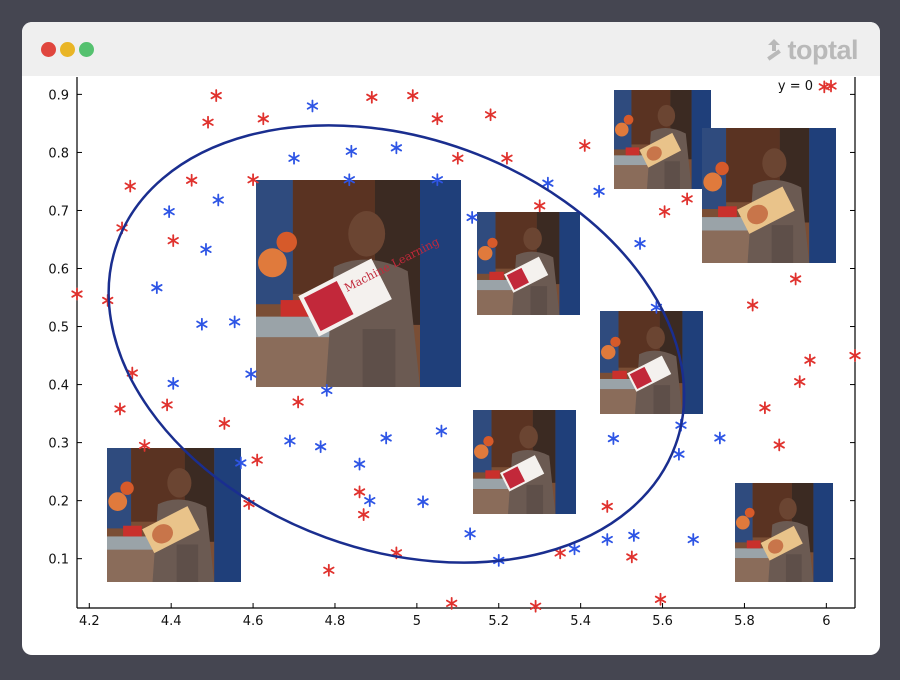 The width and height of the screenshot is (900, 680). Describe the element at coordinates (58, 444) in the screenshot. I see `y-tick-label: 0.3` at that location.